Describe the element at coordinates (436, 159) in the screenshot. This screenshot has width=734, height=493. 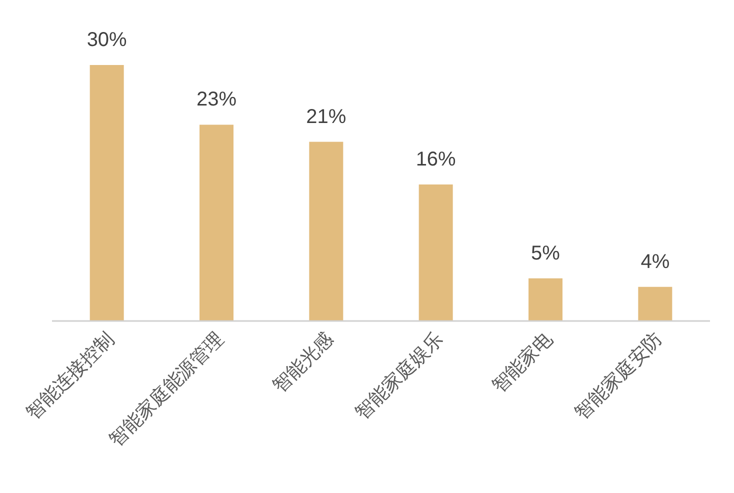
I see `data-label: 16%` at that location.